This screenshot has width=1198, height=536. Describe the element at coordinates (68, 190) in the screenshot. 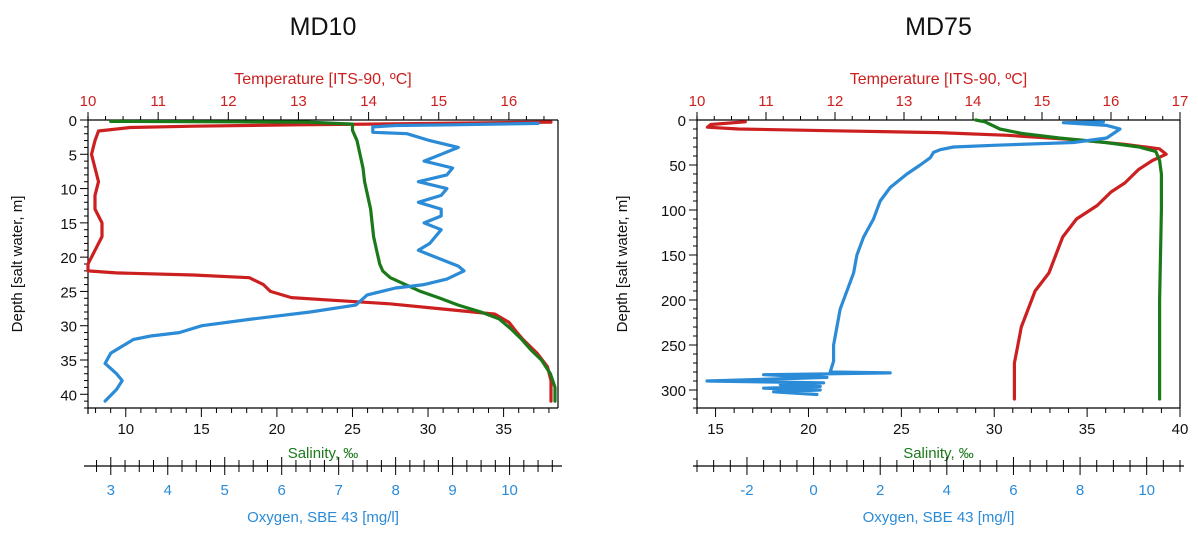

I see `depth-tick-label: 10` at that location.